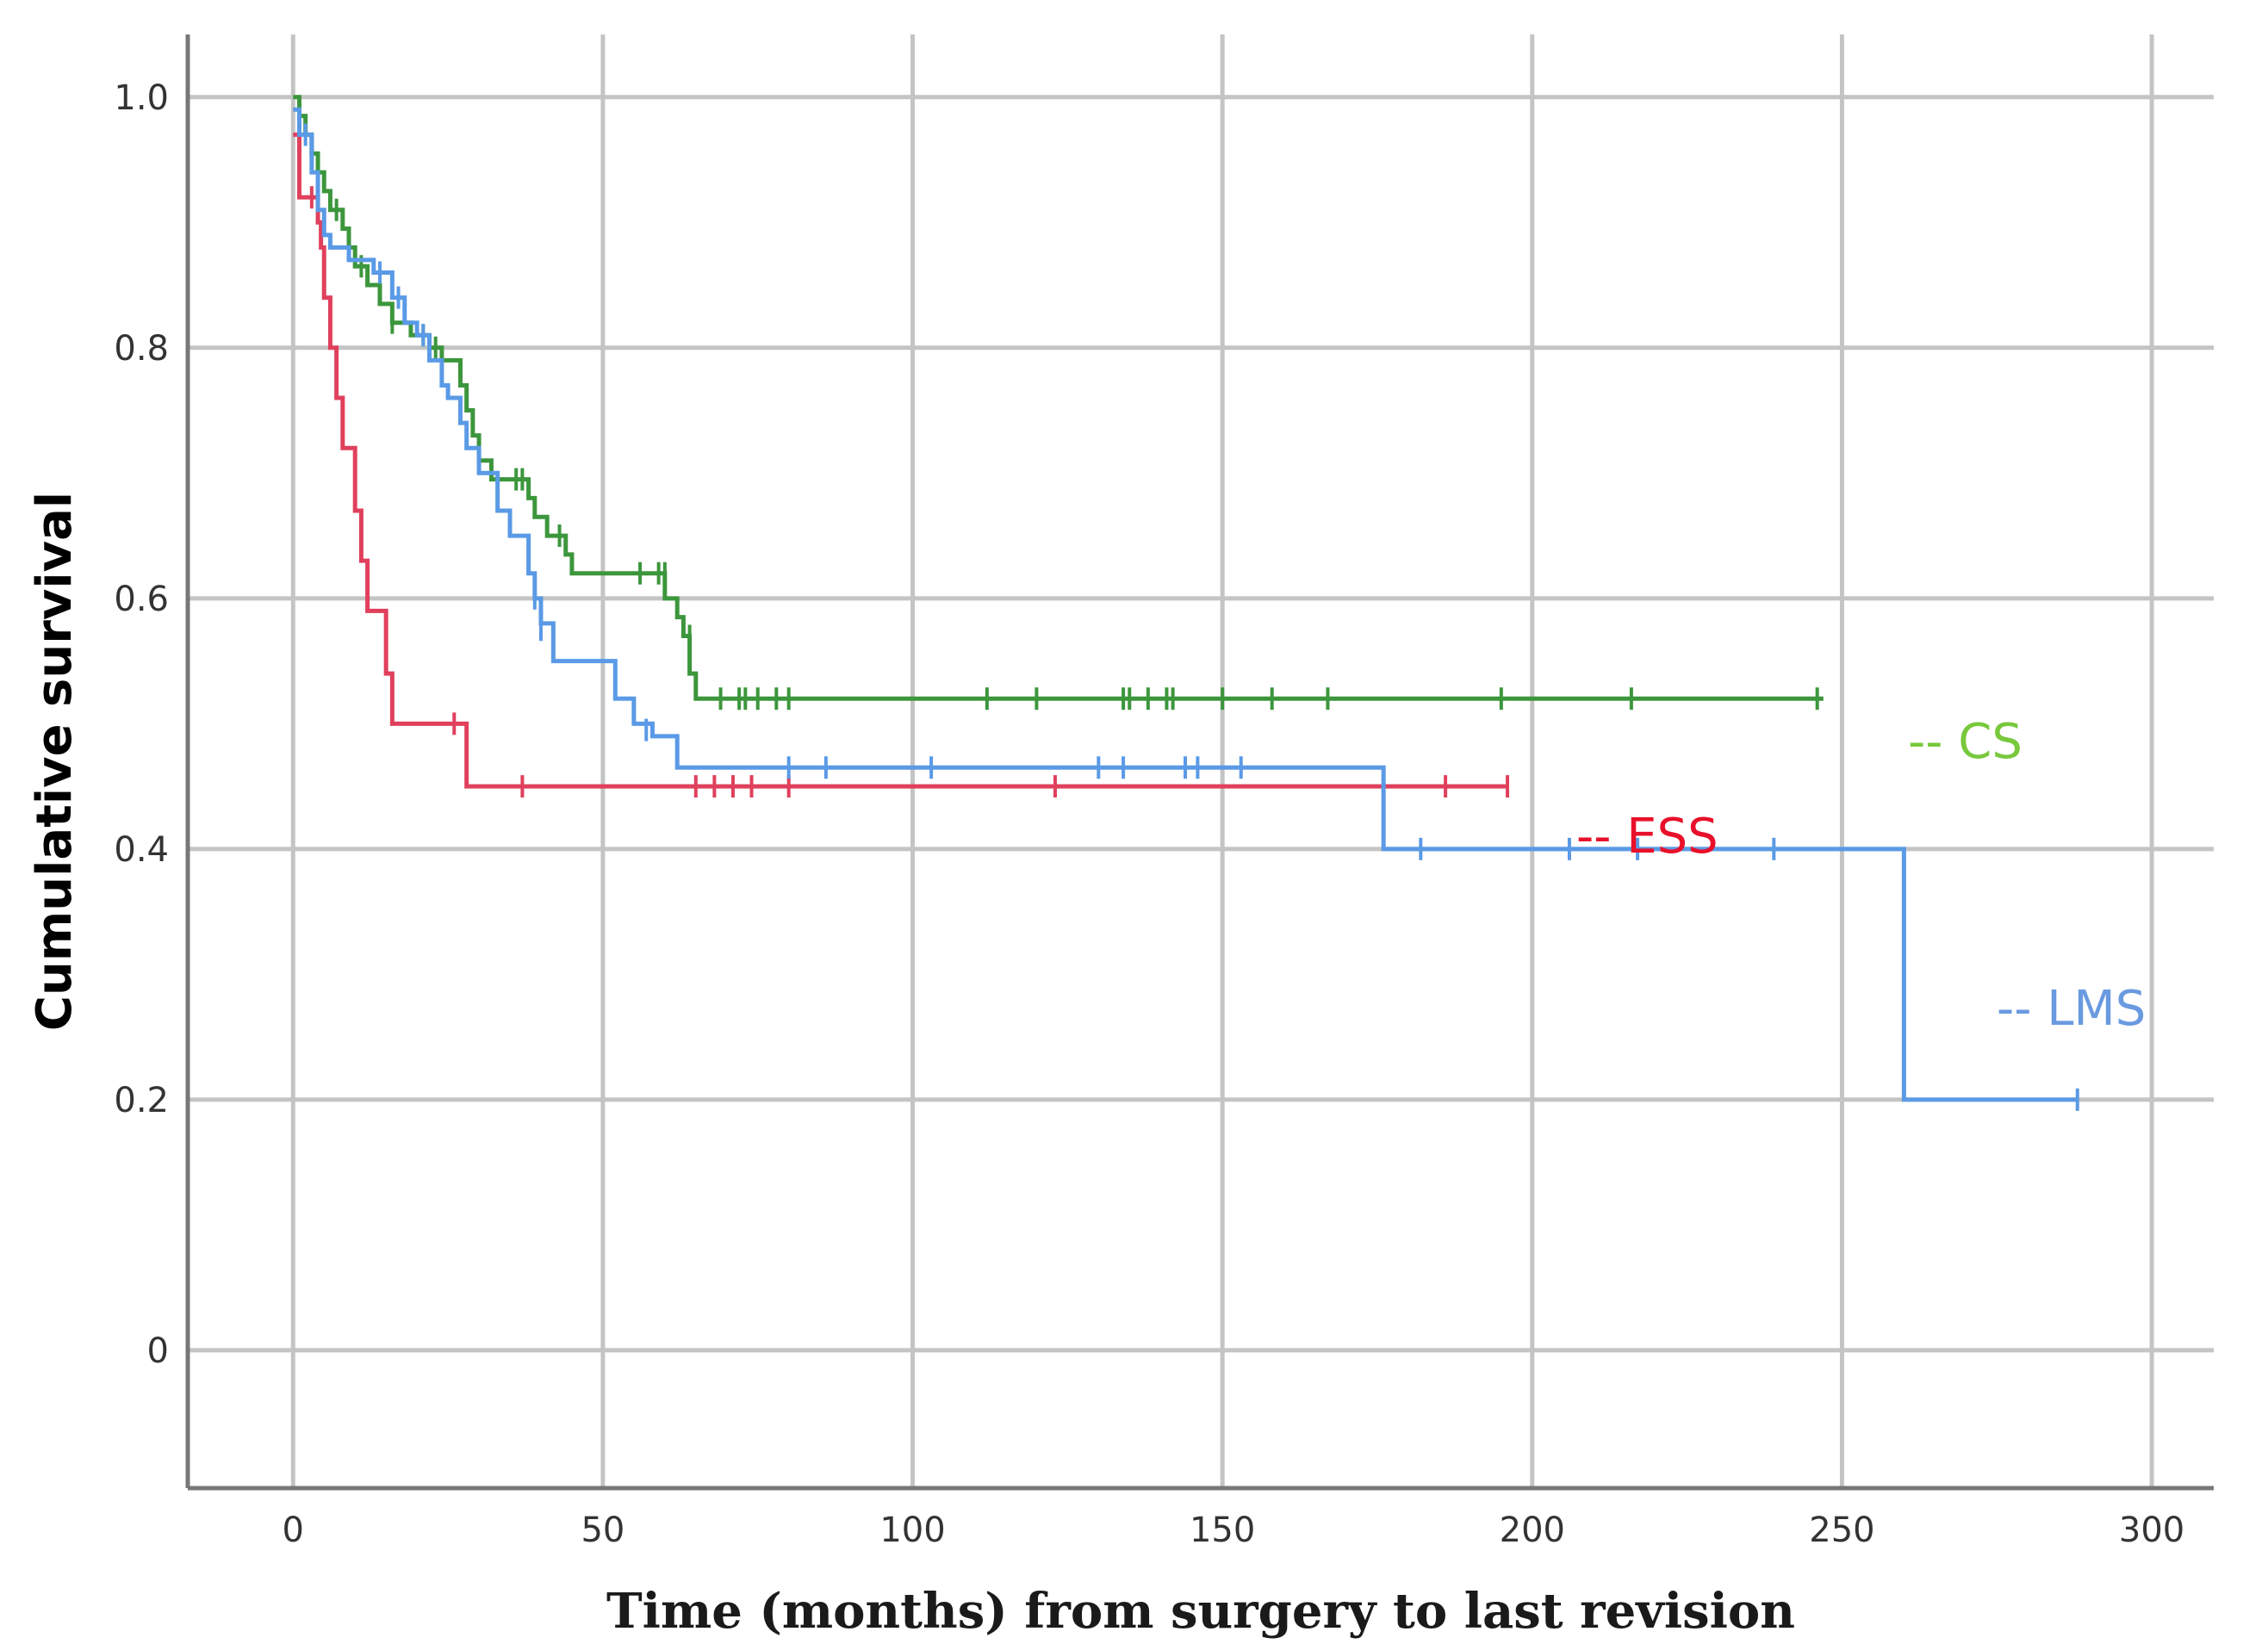 Image resolution: width=2268 pixels, height=1644 pixels. I want to click on x-tick-label: 0, so click(293, 1531).